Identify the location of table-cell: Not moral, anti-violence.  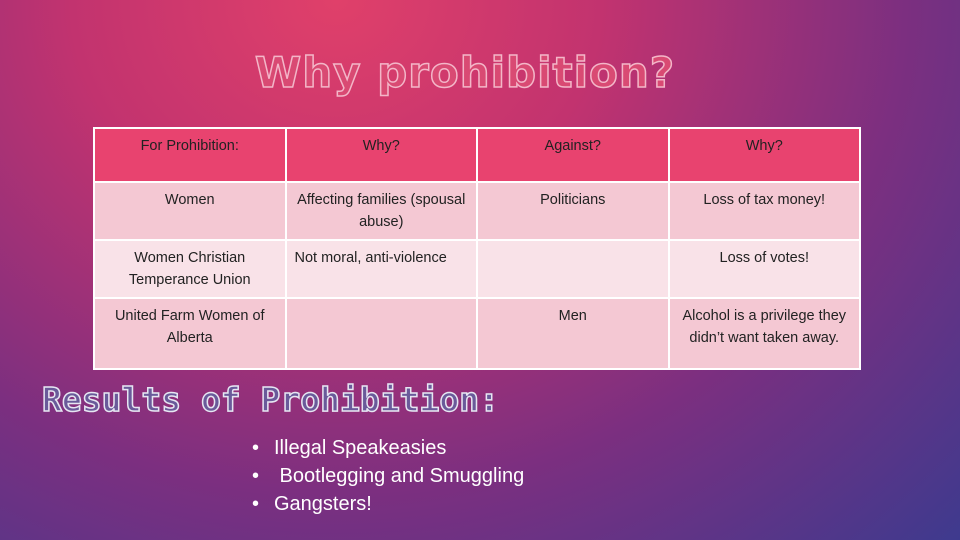
(381, 269).